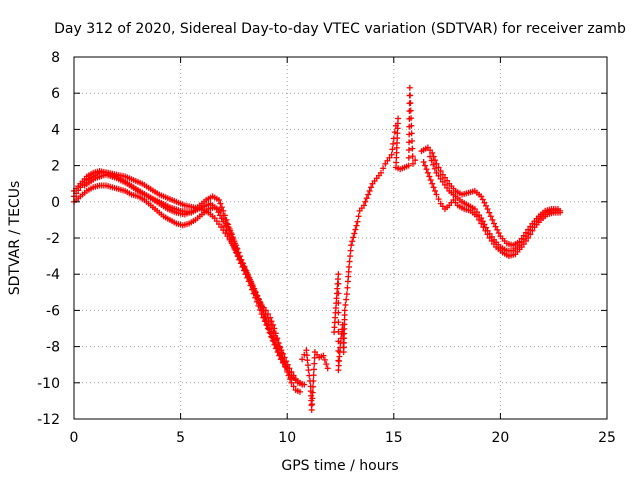 This screenshot has width=640, height=480. Describe the element at coordinates (53, 239) in the screenshot. I see `y-tick-label: -2` at that location.